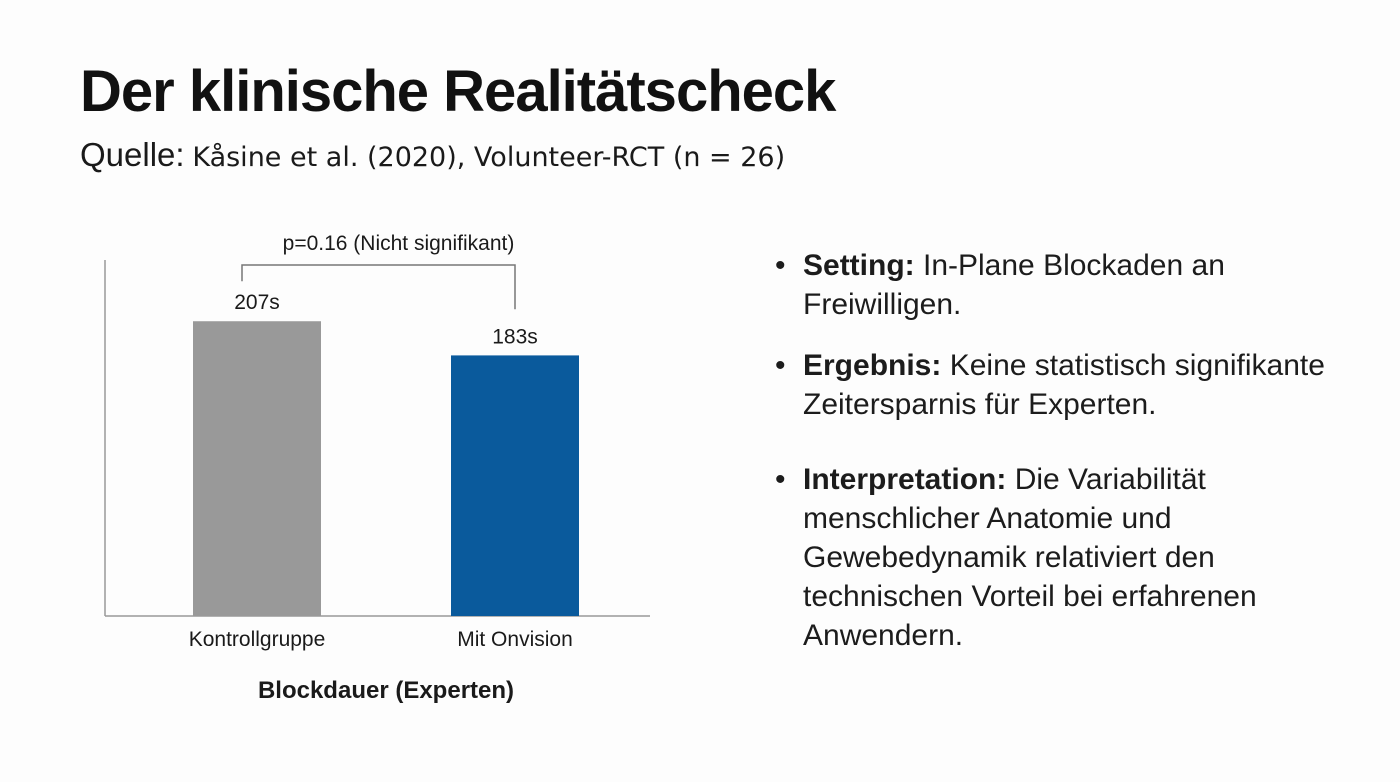 This screenshot has width=1400, height=782. What do you see at coordinates (386, 690) in the screenshot?
I see `x-axis-title: Blockdauer (Experten)` at bounding box center [386, 690].